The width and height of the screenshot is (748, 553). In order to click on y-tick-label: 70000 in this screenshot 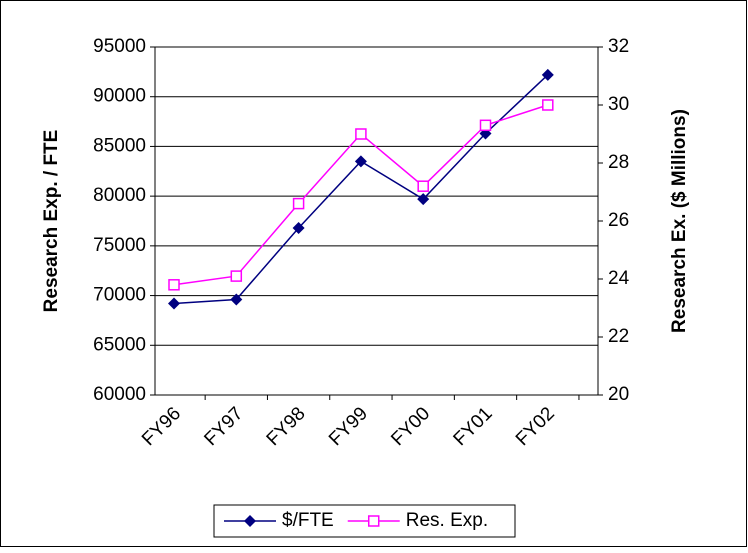, I will do `click(119, 295)`.